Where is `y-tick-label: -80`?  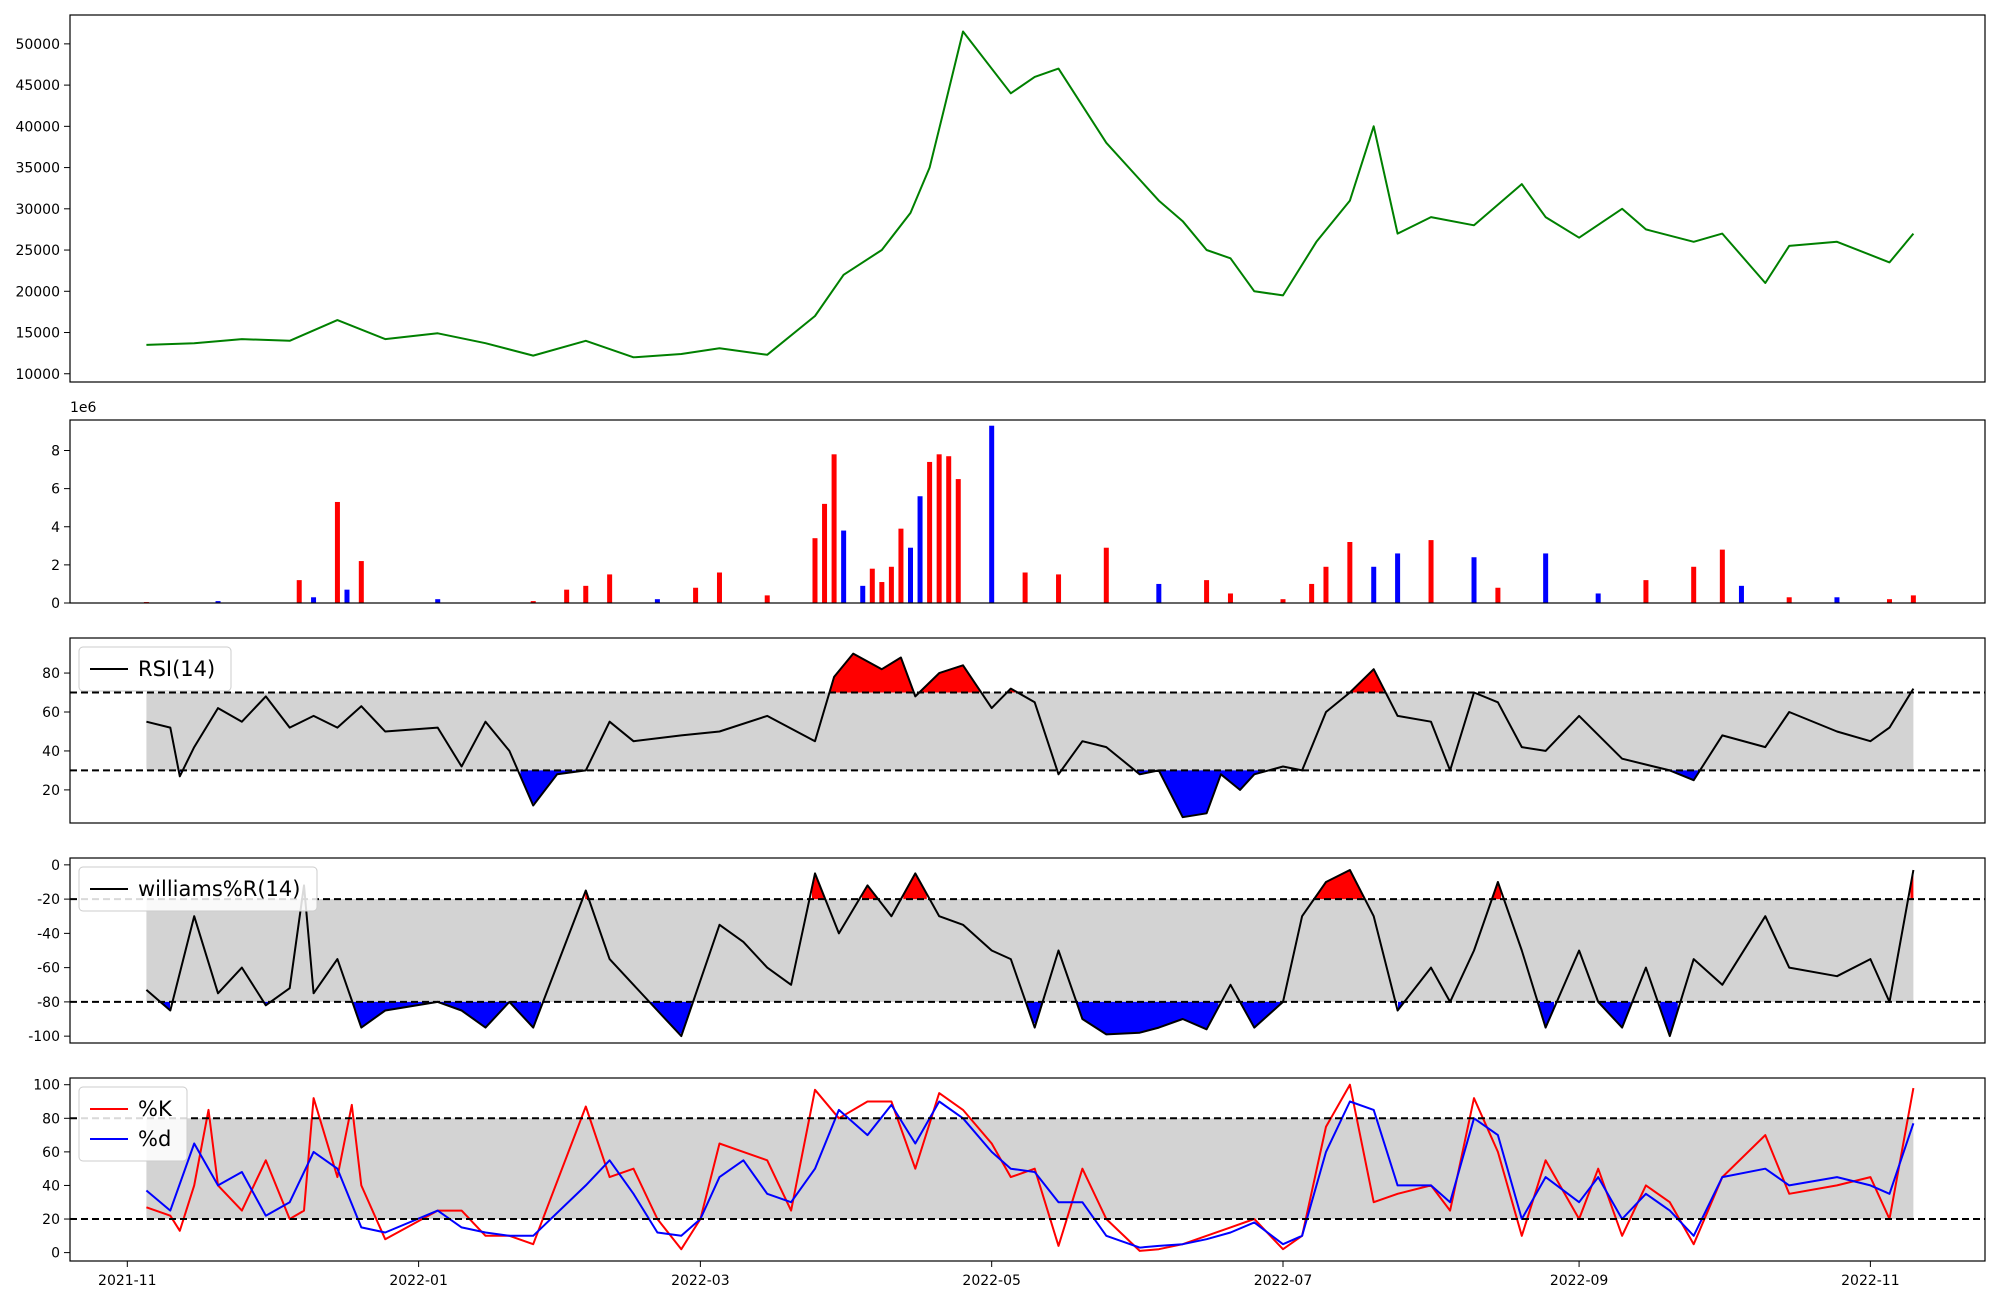 y-tick-label: -80 is located at coordinates (48, 1003).